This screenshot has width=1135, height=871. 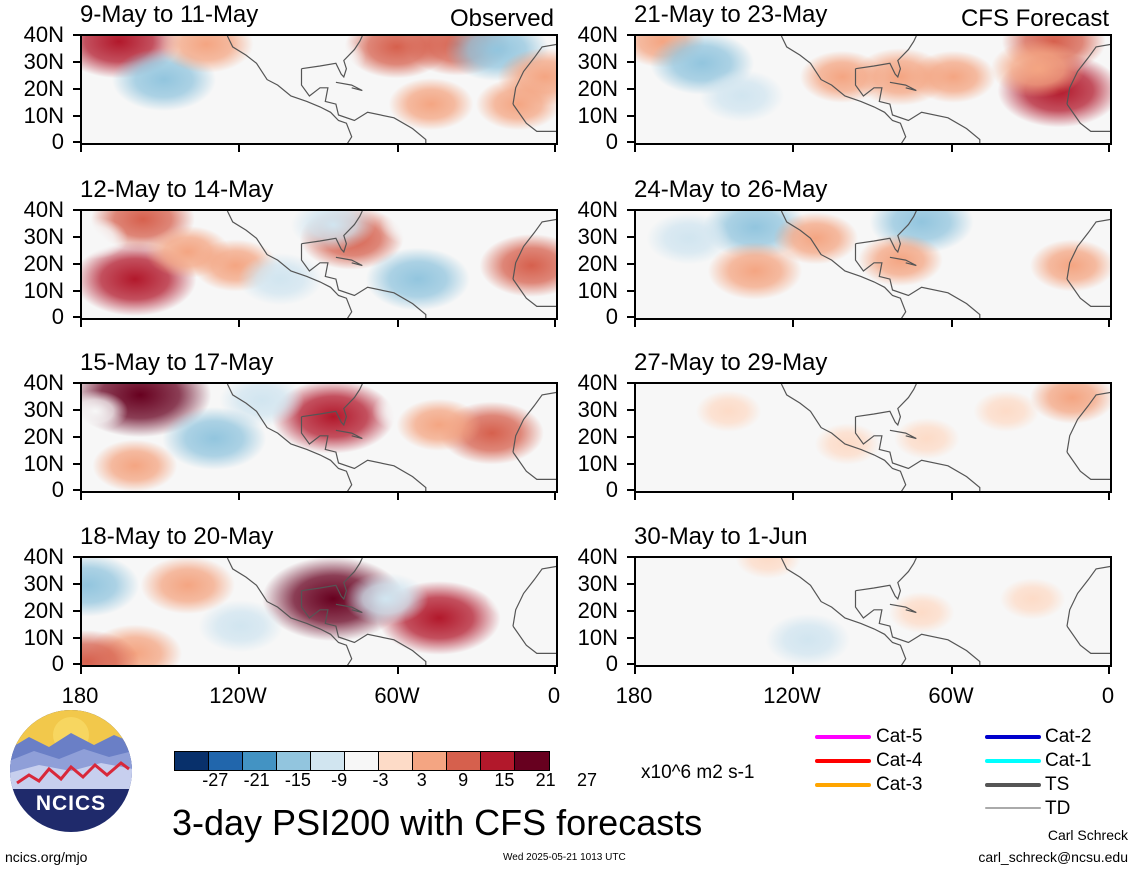 What do you see at coordinates (899, 760) in the screenshot?
I see `legend-label: Cat-4` at bounding box center [899, 760].